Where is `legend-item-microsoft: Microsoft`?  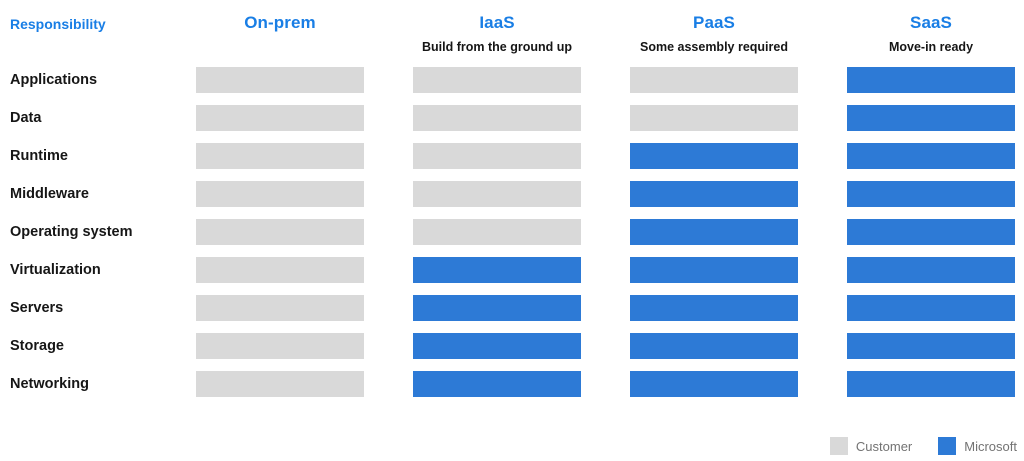
legend-item-microsoft: Microsoft is located at coordinates (977, 446).